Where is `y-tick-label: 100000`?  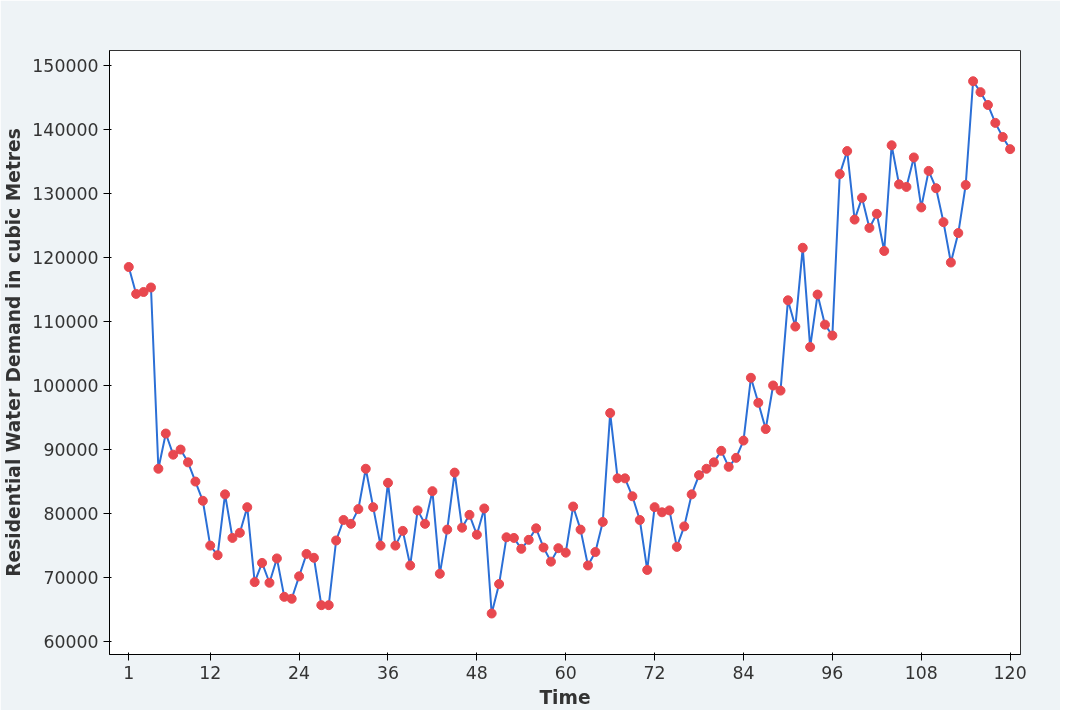
y-tick-label: 100000 is located at coordinates (65, 385).